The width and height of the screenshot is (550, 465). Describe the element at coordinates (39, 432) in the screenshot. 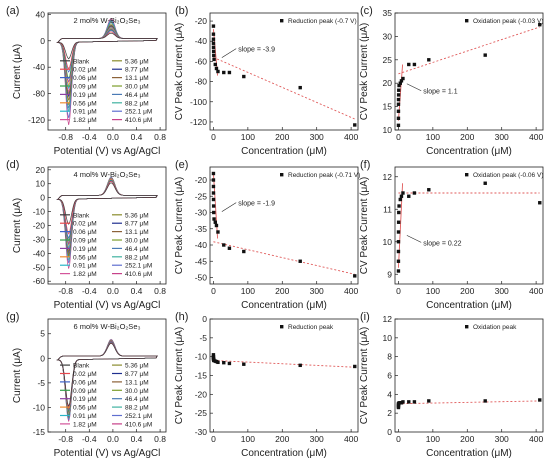

I see `y-tick-label: -15` at that location.